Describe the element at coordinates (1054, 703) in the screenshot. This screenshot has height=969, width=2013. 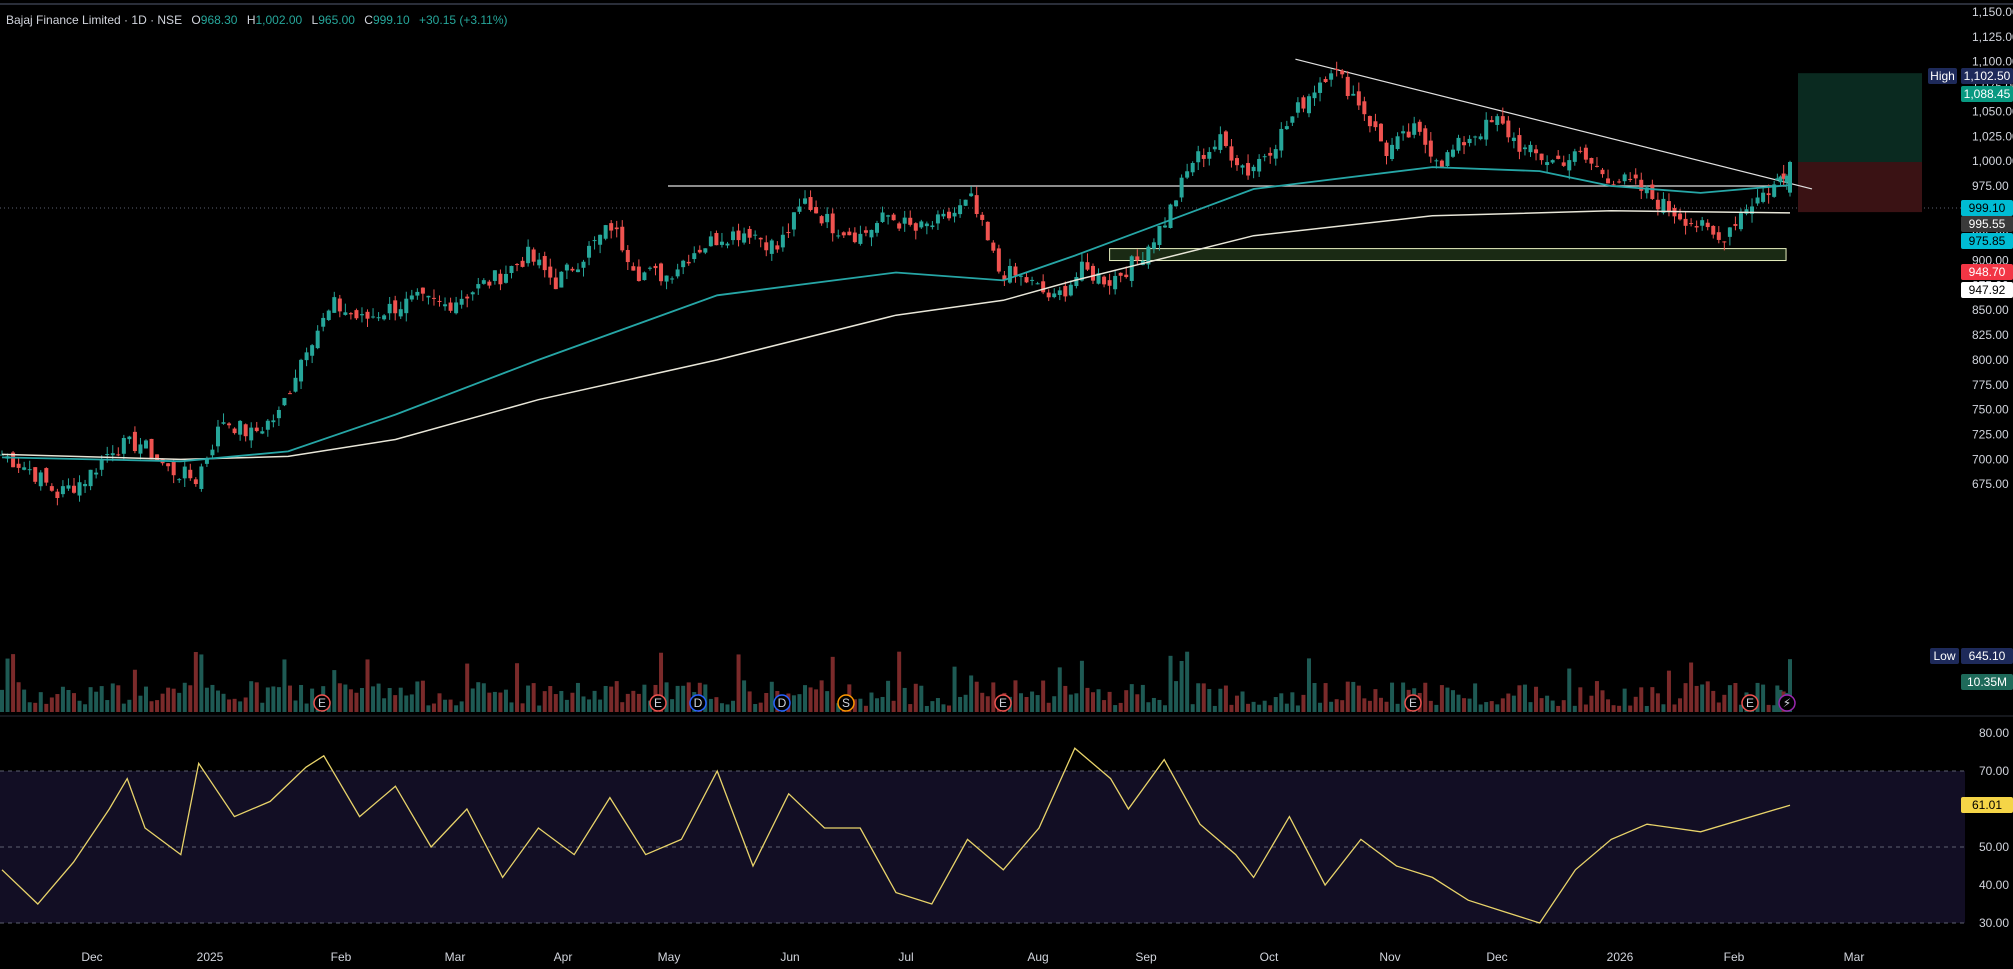
I see `event-markers: E E D D S E E E ⚡` at that location.